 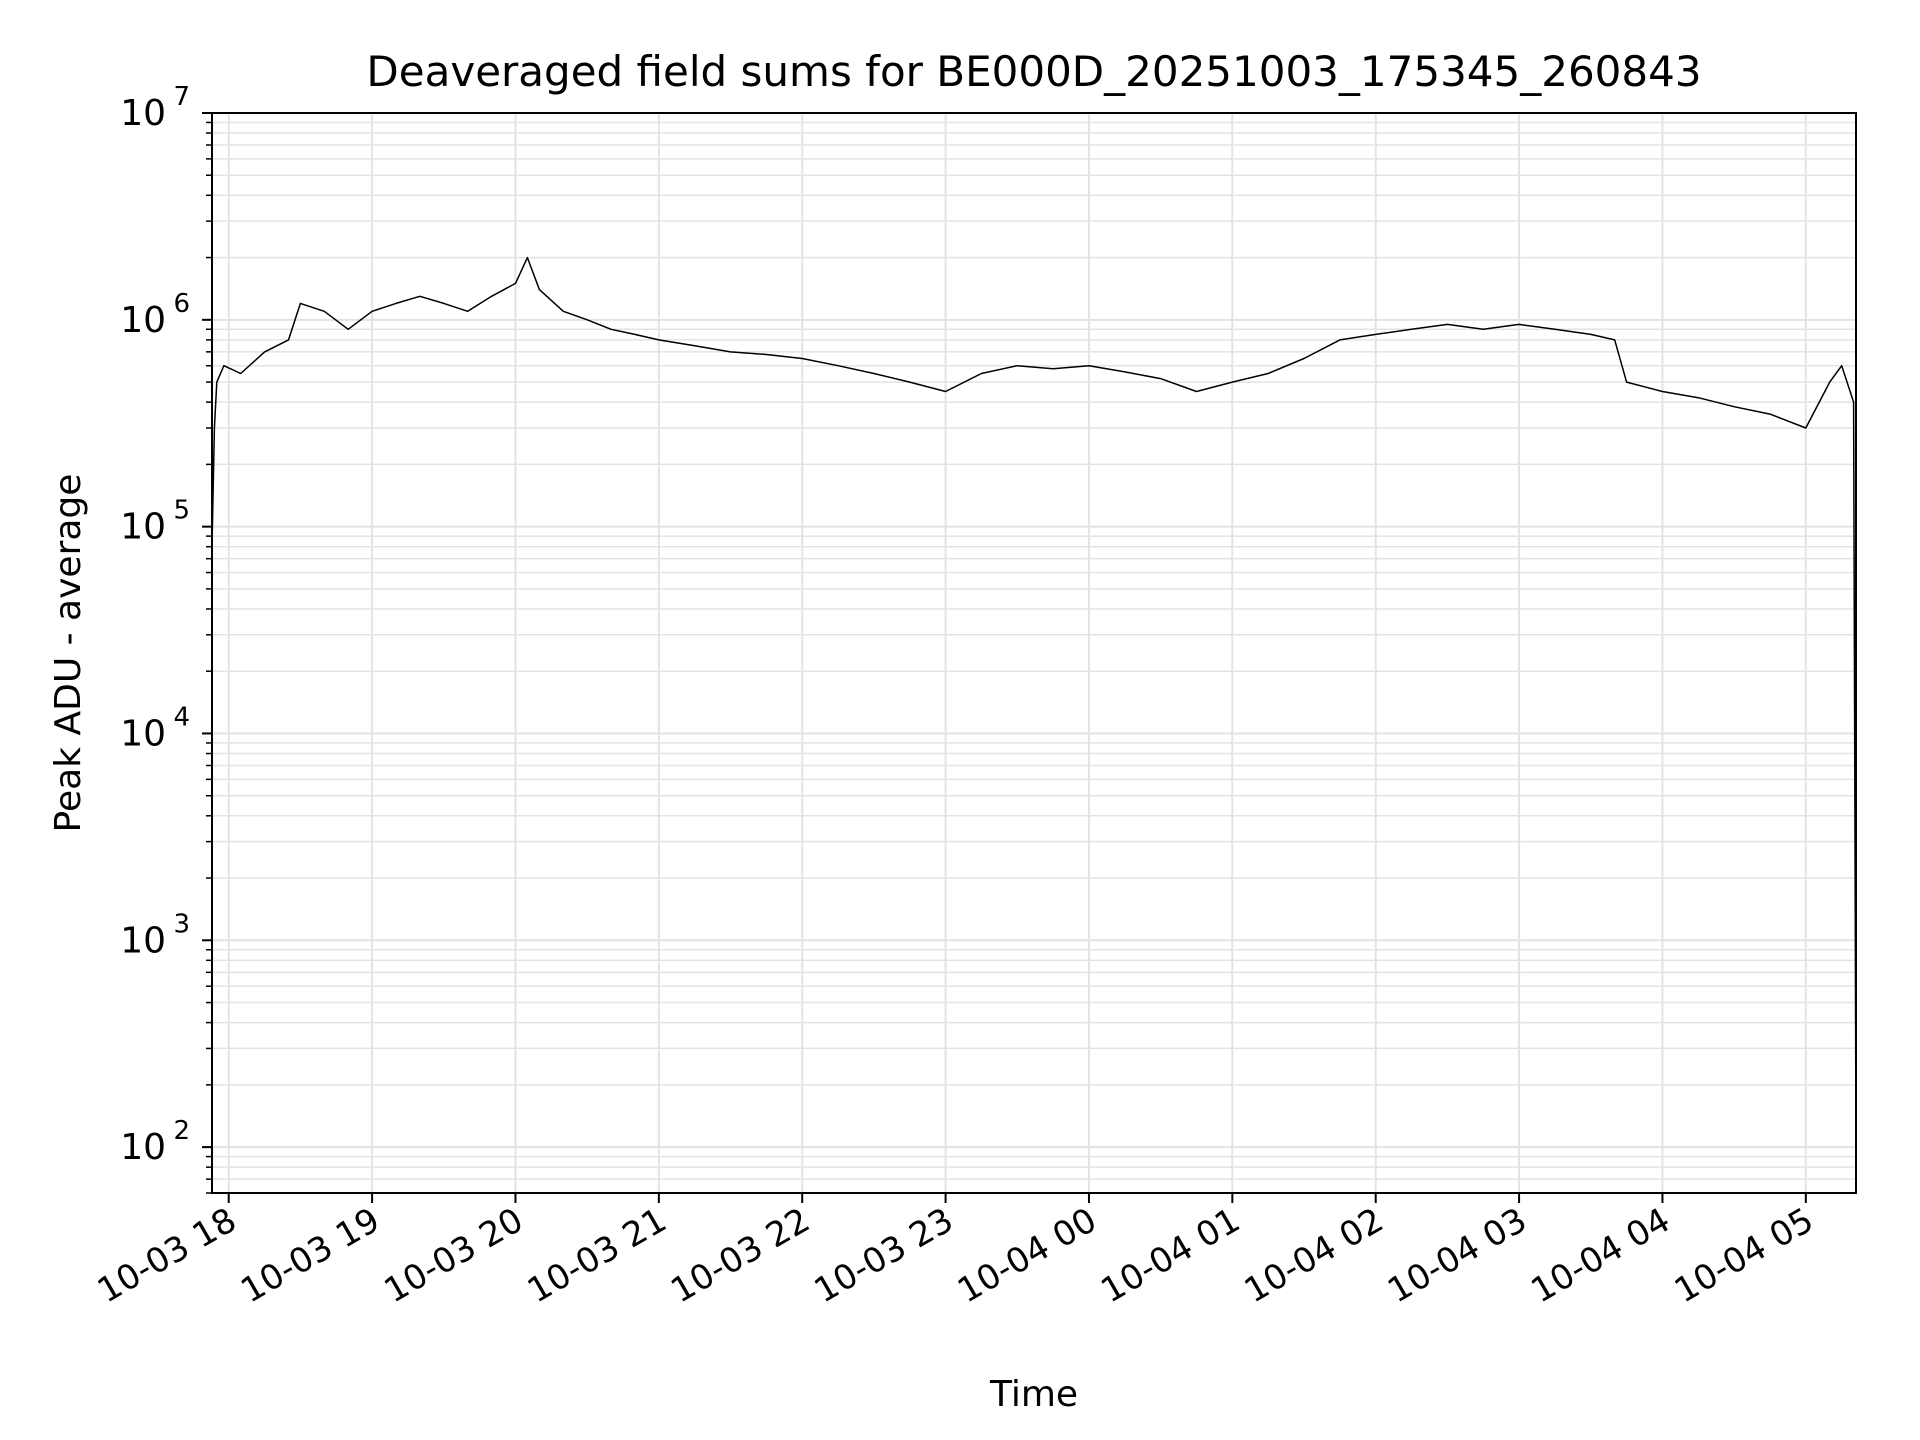 What do you see at coordinates (181, 511) in the screenshot?
I see `y-tick-exponent: 5` at bounding box center [181, 511].